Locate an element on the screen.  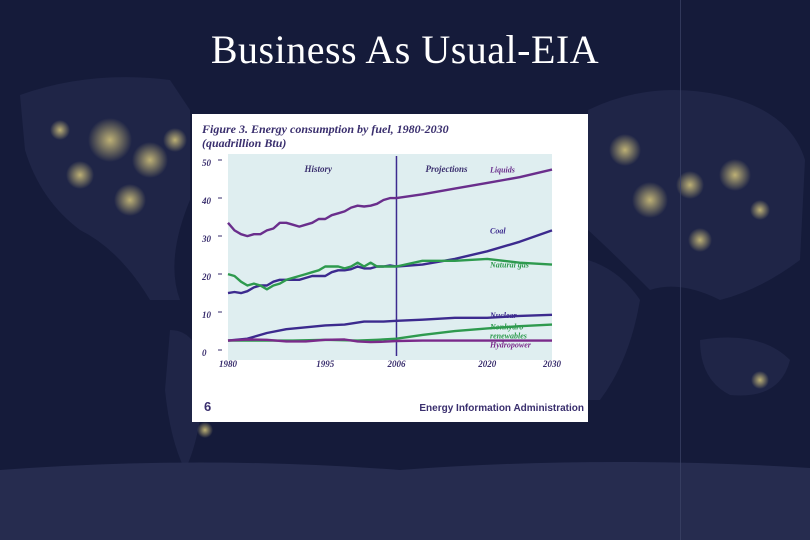
slide-frame-line is located at coordinates (680, 270).